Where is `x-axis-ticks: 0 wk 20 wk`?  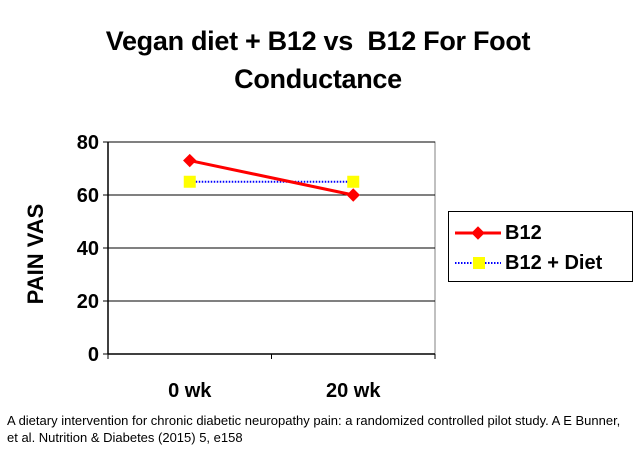
x-axis-ticks: 0 wk 20 wk is located at coordinates (271, 378).